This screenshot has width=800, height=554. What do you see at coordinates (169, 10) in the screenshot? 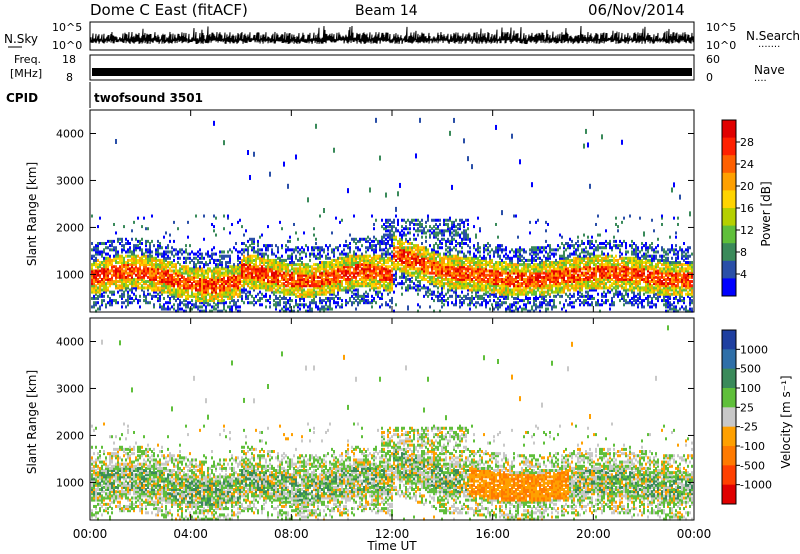
I see `plot-title: Dome C East (fitACF)` at bounding box center [169, 10].